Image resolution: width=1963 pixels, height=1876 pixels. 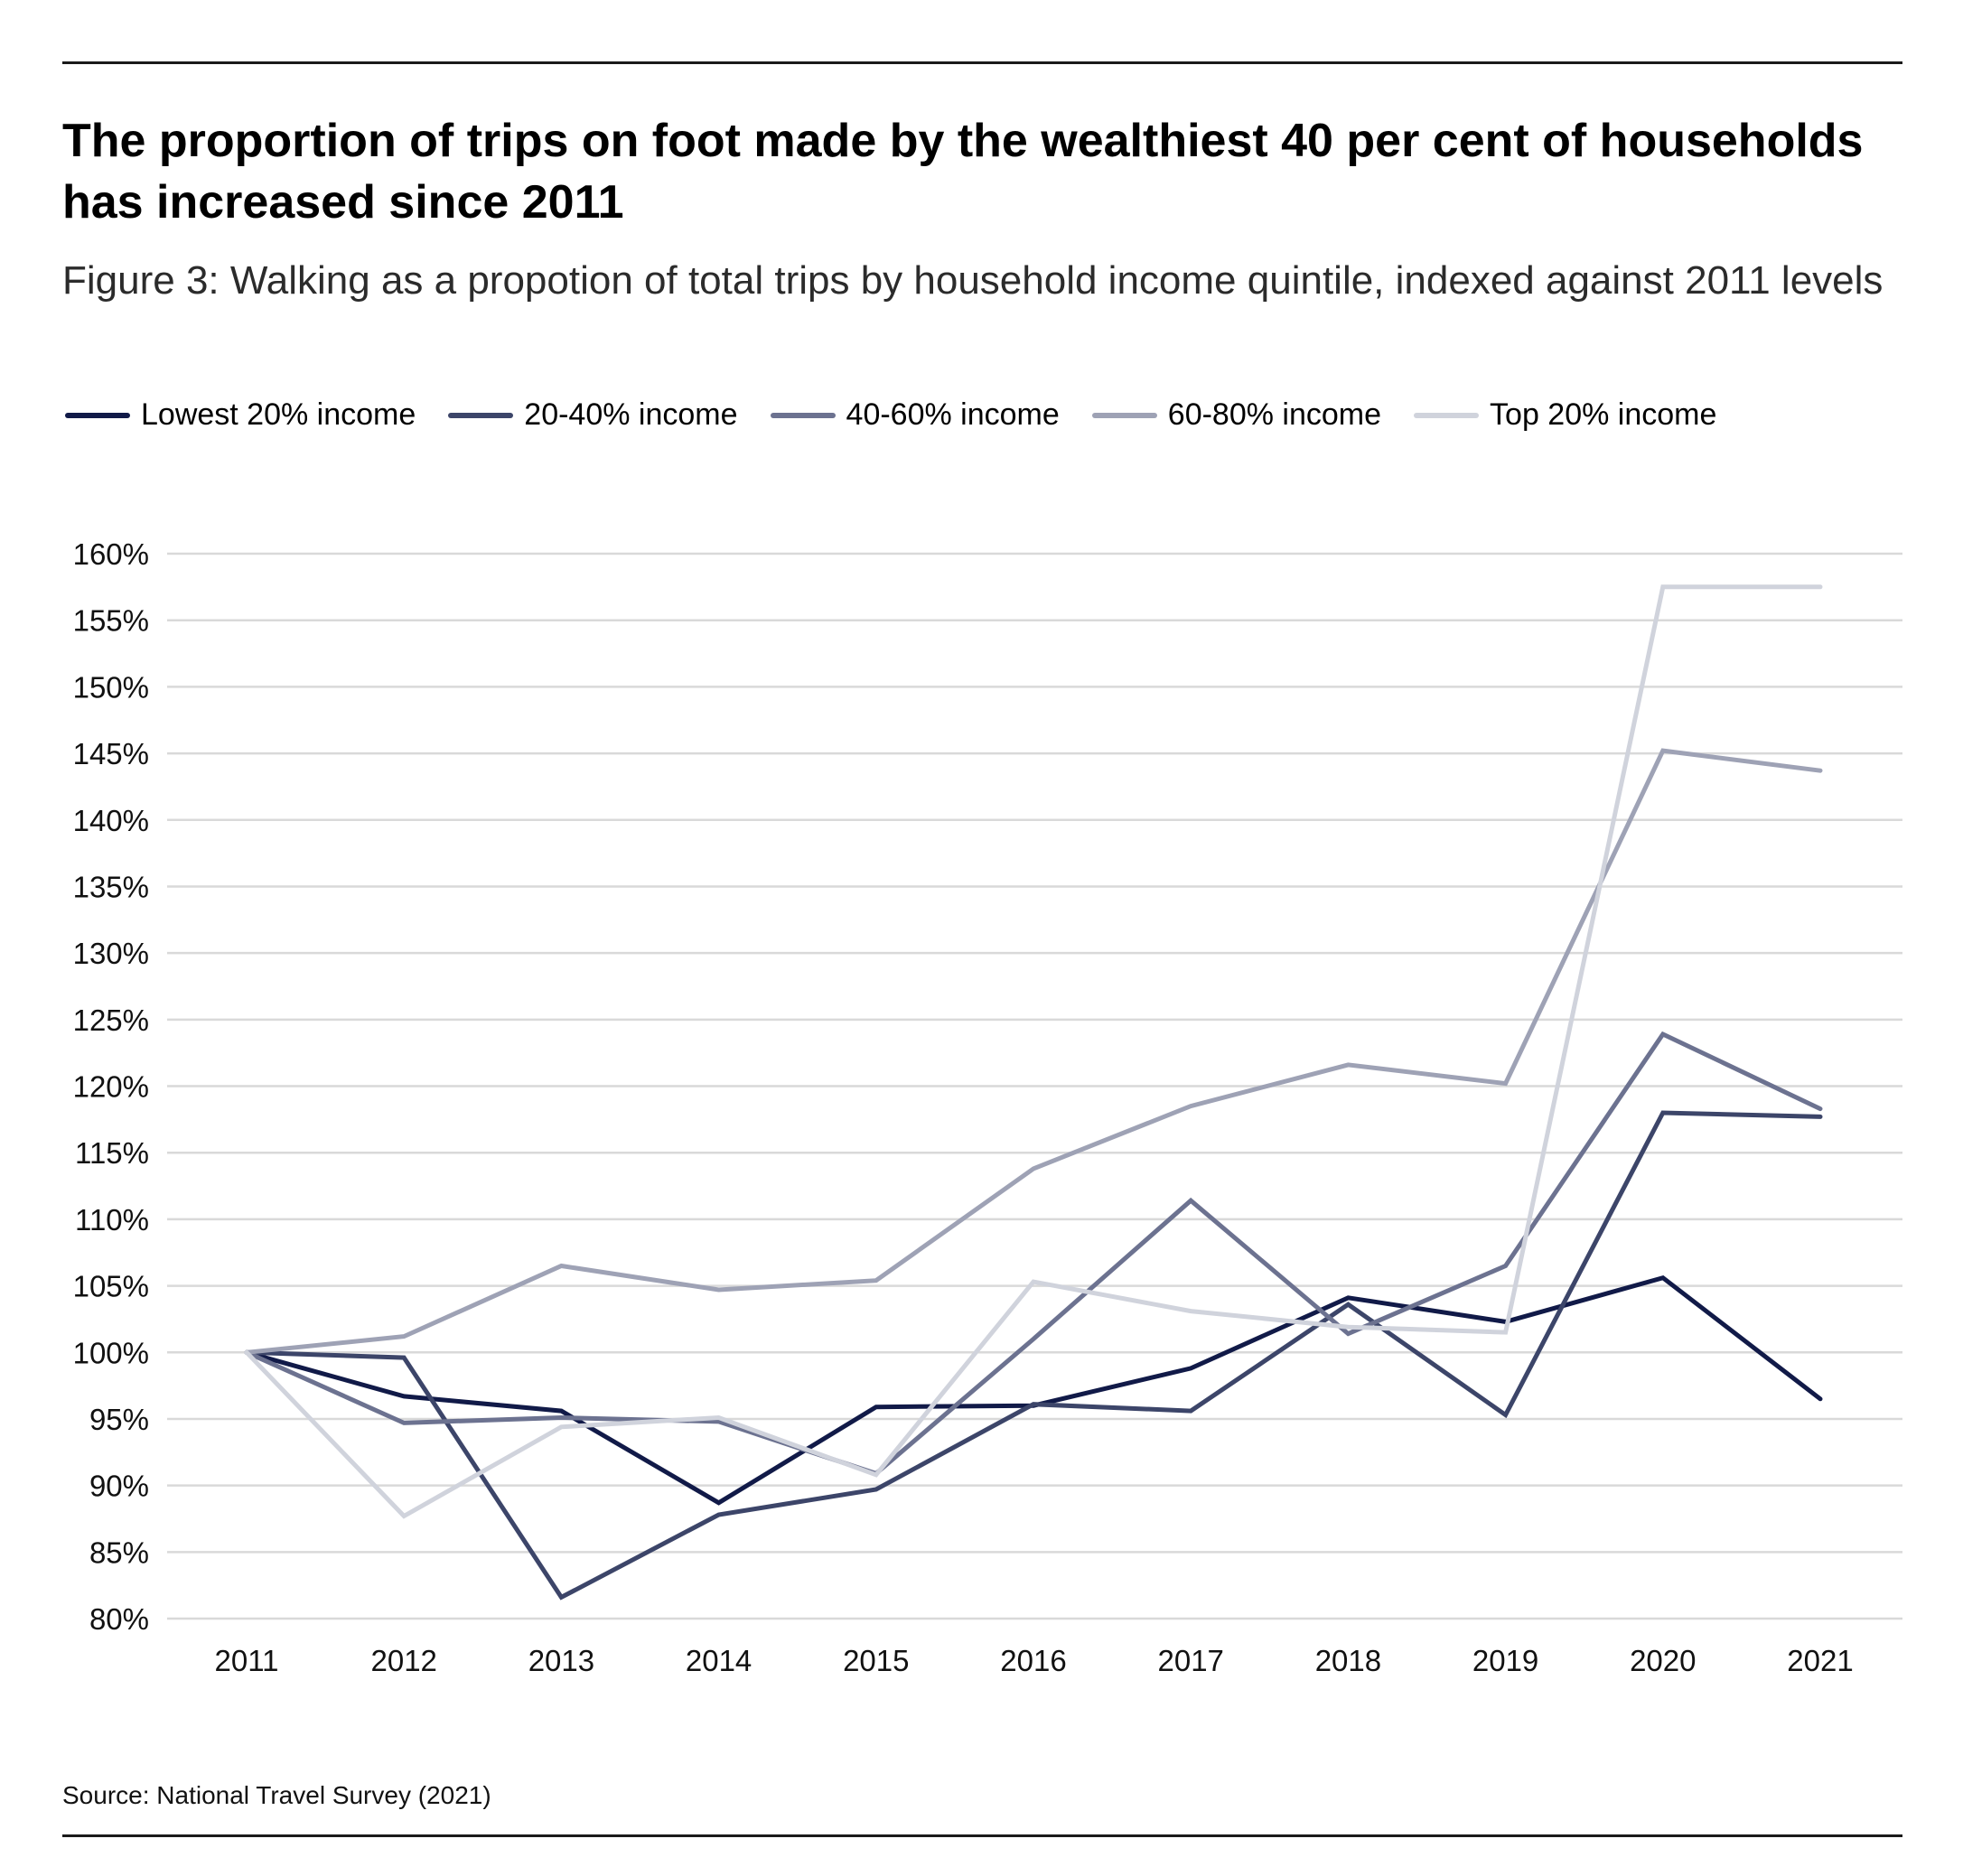 I want to click on y-tick-label: 140%, so click(x=111, y=820).